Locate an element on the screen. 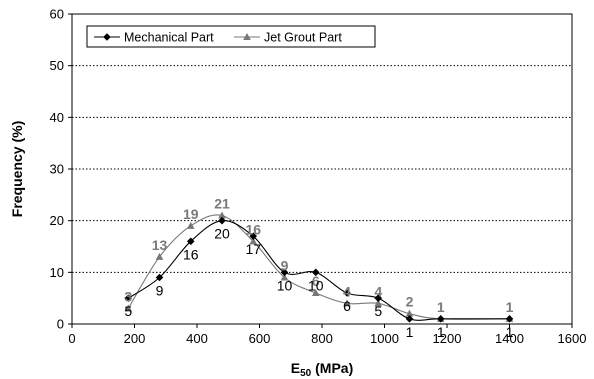  data-label-0: 17 is located at coordinates (253, 249).